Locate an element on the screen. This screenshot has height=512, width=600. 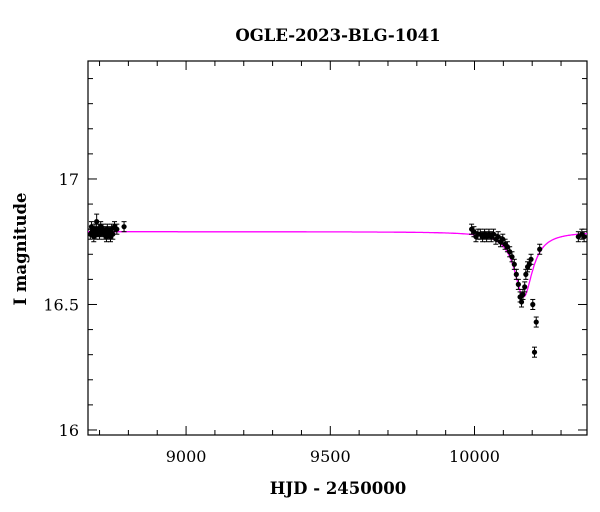
y-tick-label: 16.5 is located at coordinates (61, 304).